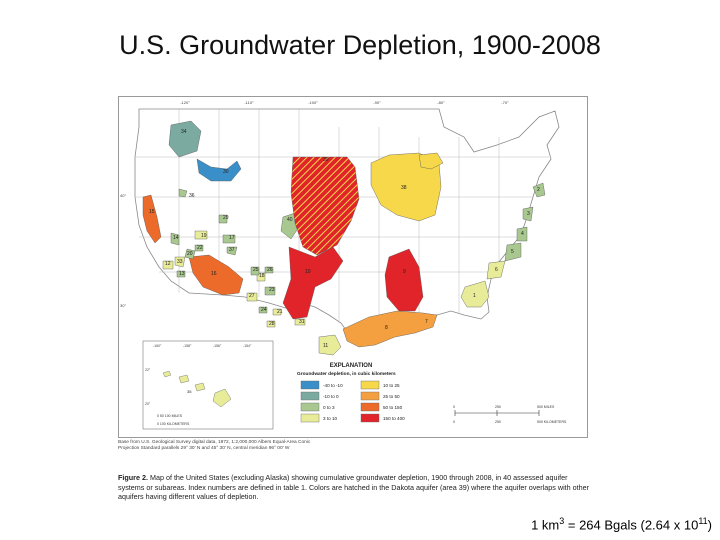 The height and width of the screenshot is (540, 720). I want to click on index-label-23: 23, so click(272, 290).